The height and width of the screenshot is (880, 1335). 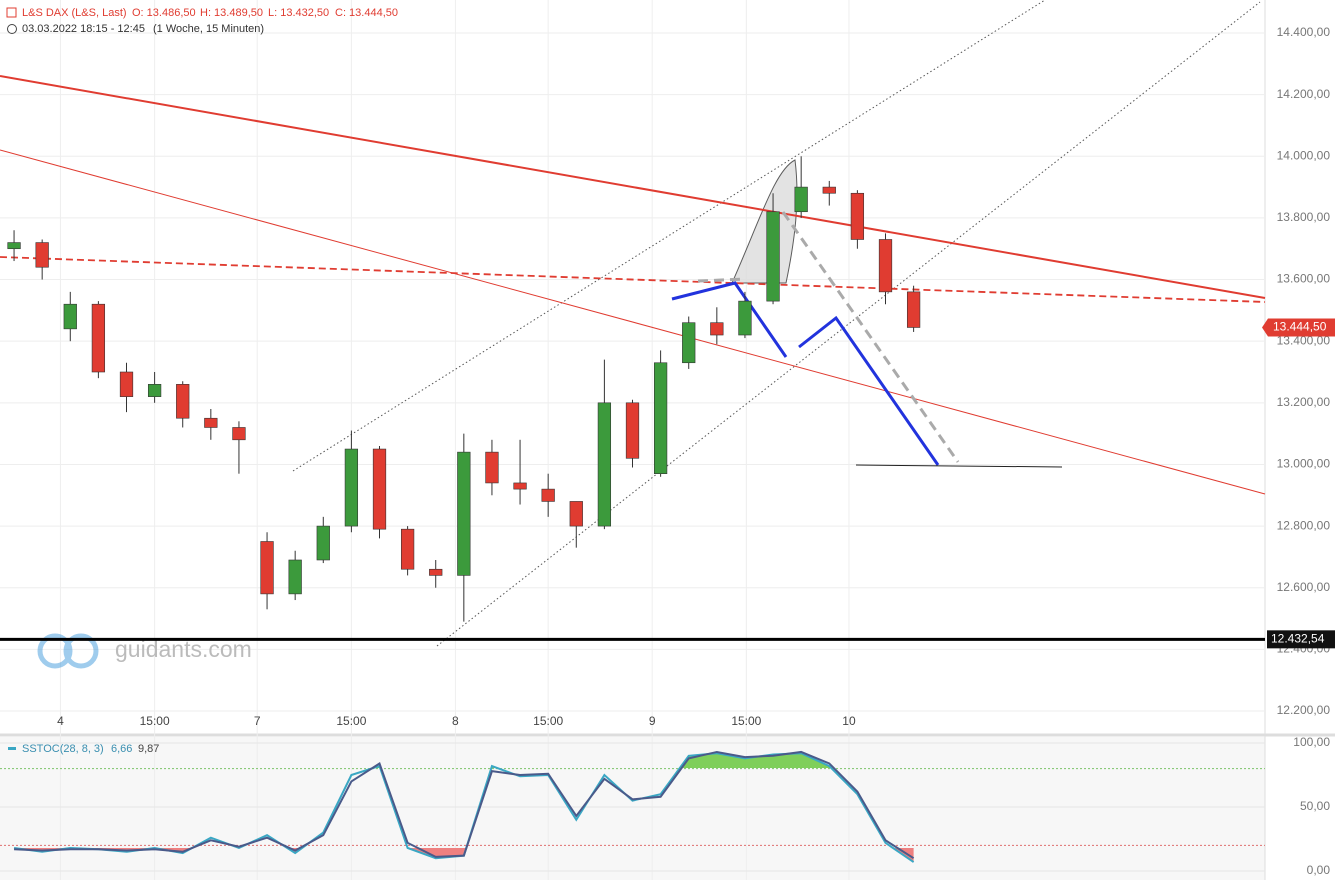 What do you see at coordinates (602, 760) in the screenshot?
I see `overbought-fill` at bounding box center [602, 760].